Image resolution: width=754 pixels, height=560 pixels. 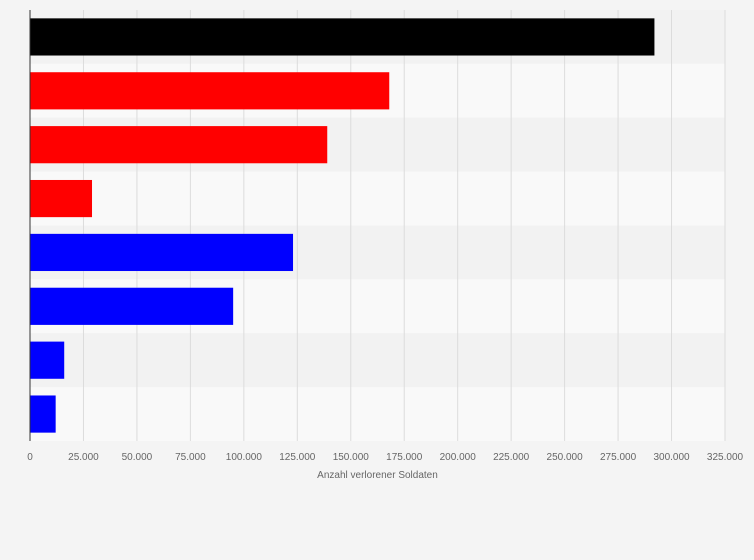 What do you see at coordinates (297, 457) in the screenshot?
I see `x-tick-label: 125.000` at bounding box center [297, 457].